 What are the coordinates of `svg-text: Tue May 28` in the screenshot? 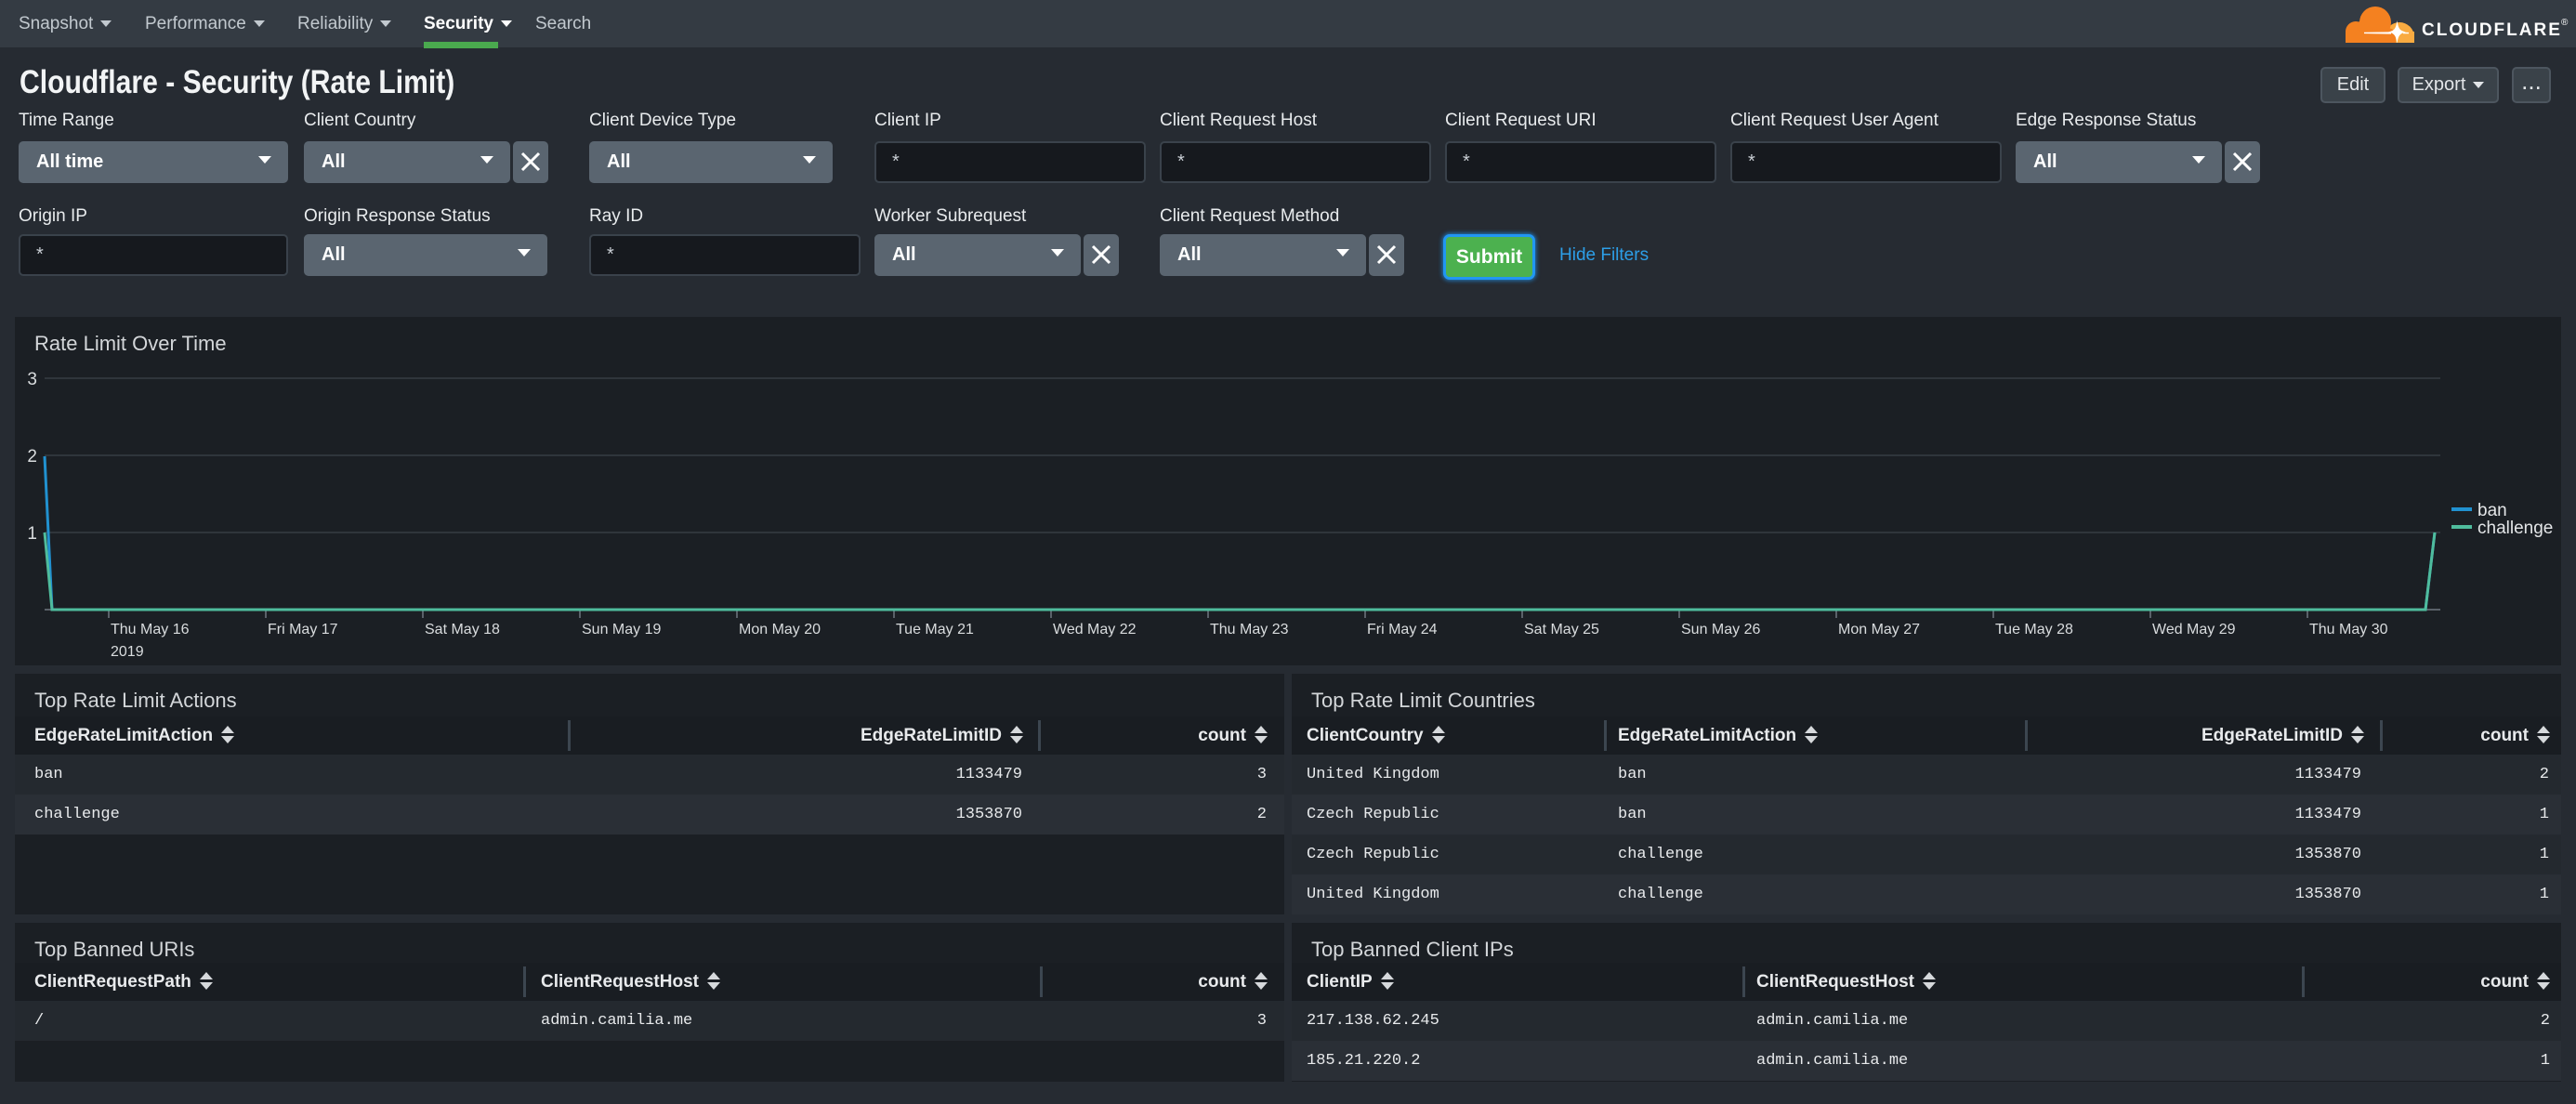 It's located at (2034, 629).